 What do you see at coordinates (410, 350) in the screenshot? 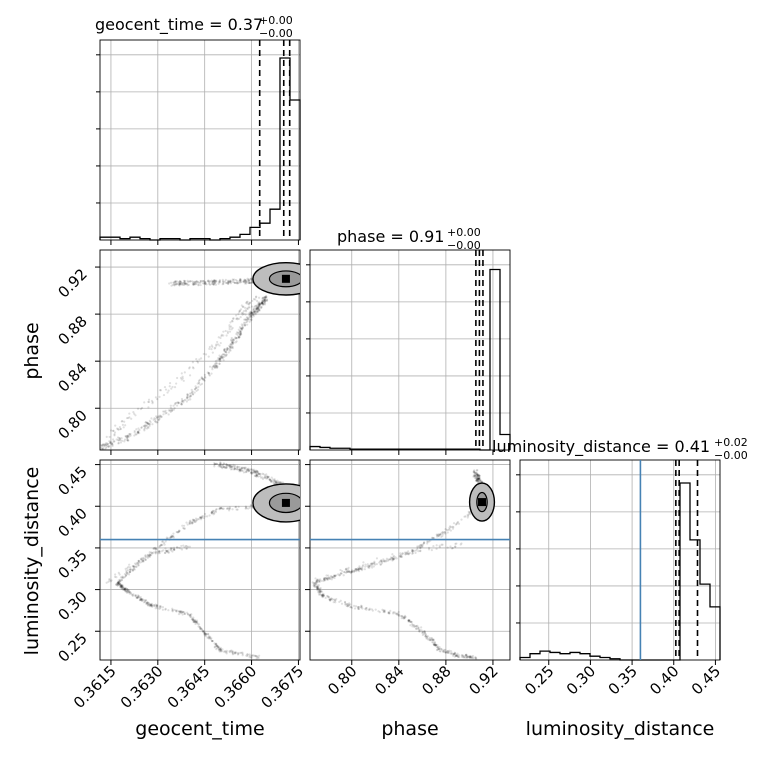
I see `histogram-phase` at bounding box center [410, 350].